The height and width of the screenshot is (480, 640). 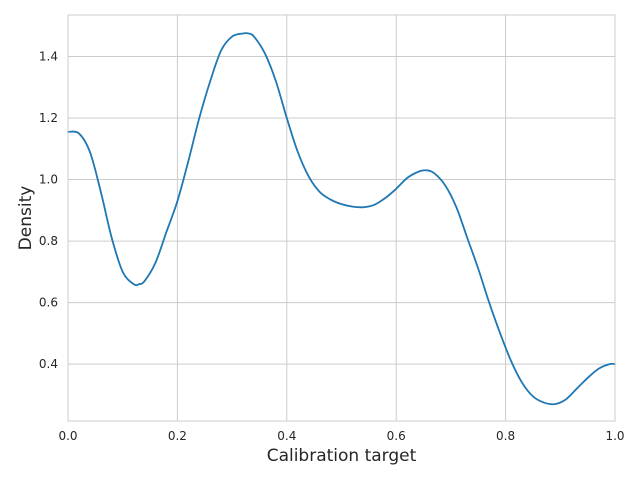 What do you see at coordinates (396, 436) in the screenshot?
I see `x-tick-label: 0.6` at bounding box center [396, 436].